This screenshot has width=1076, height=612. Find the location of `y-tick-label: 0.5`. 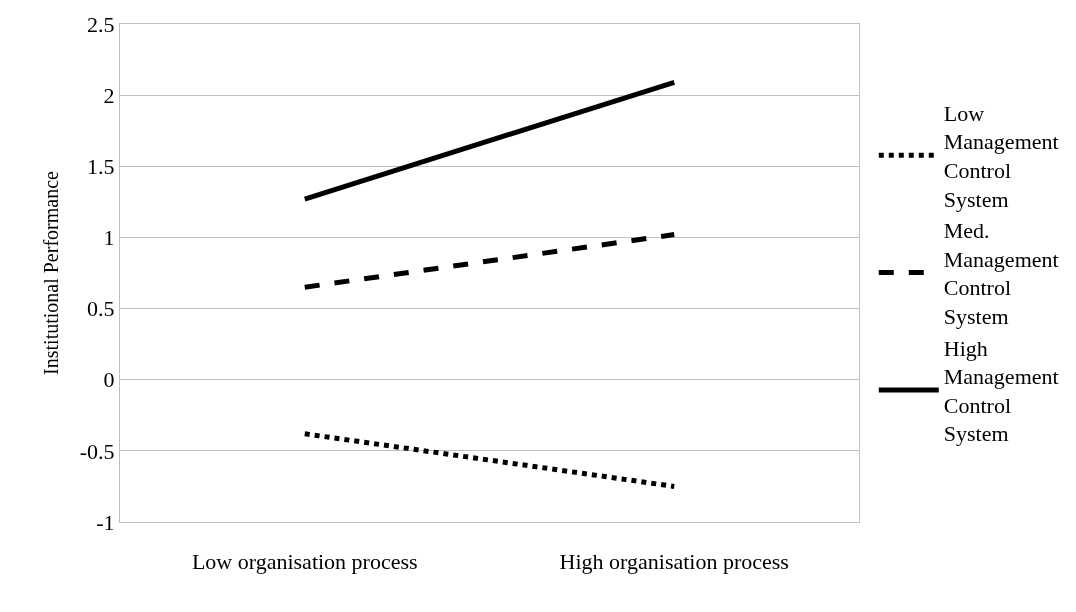

y-tick-label: 0.5 is located at coordinates (101, 309).